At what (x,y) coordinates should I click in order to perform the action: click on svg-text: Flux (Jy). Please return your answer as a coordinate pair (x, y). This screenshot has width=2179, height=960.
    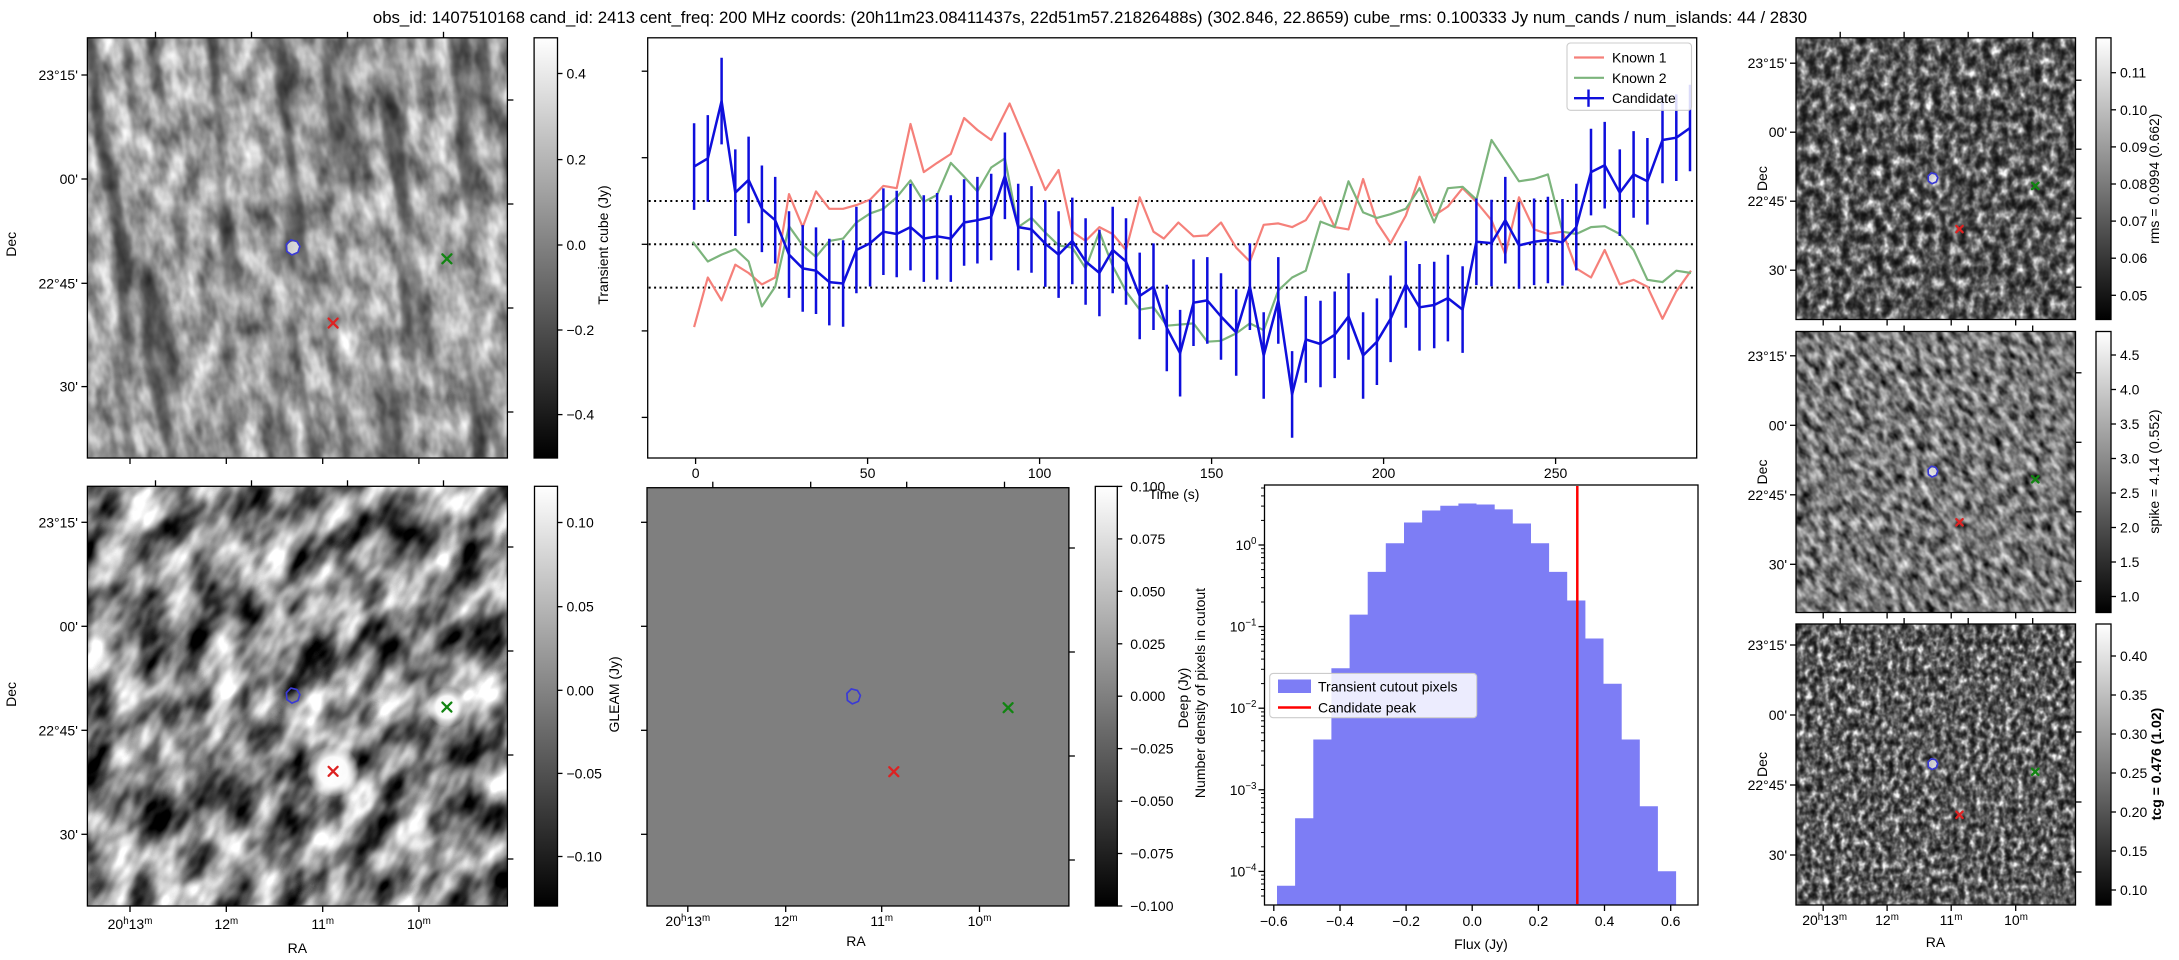
    Looking at the image, I should click on (1481, 944).